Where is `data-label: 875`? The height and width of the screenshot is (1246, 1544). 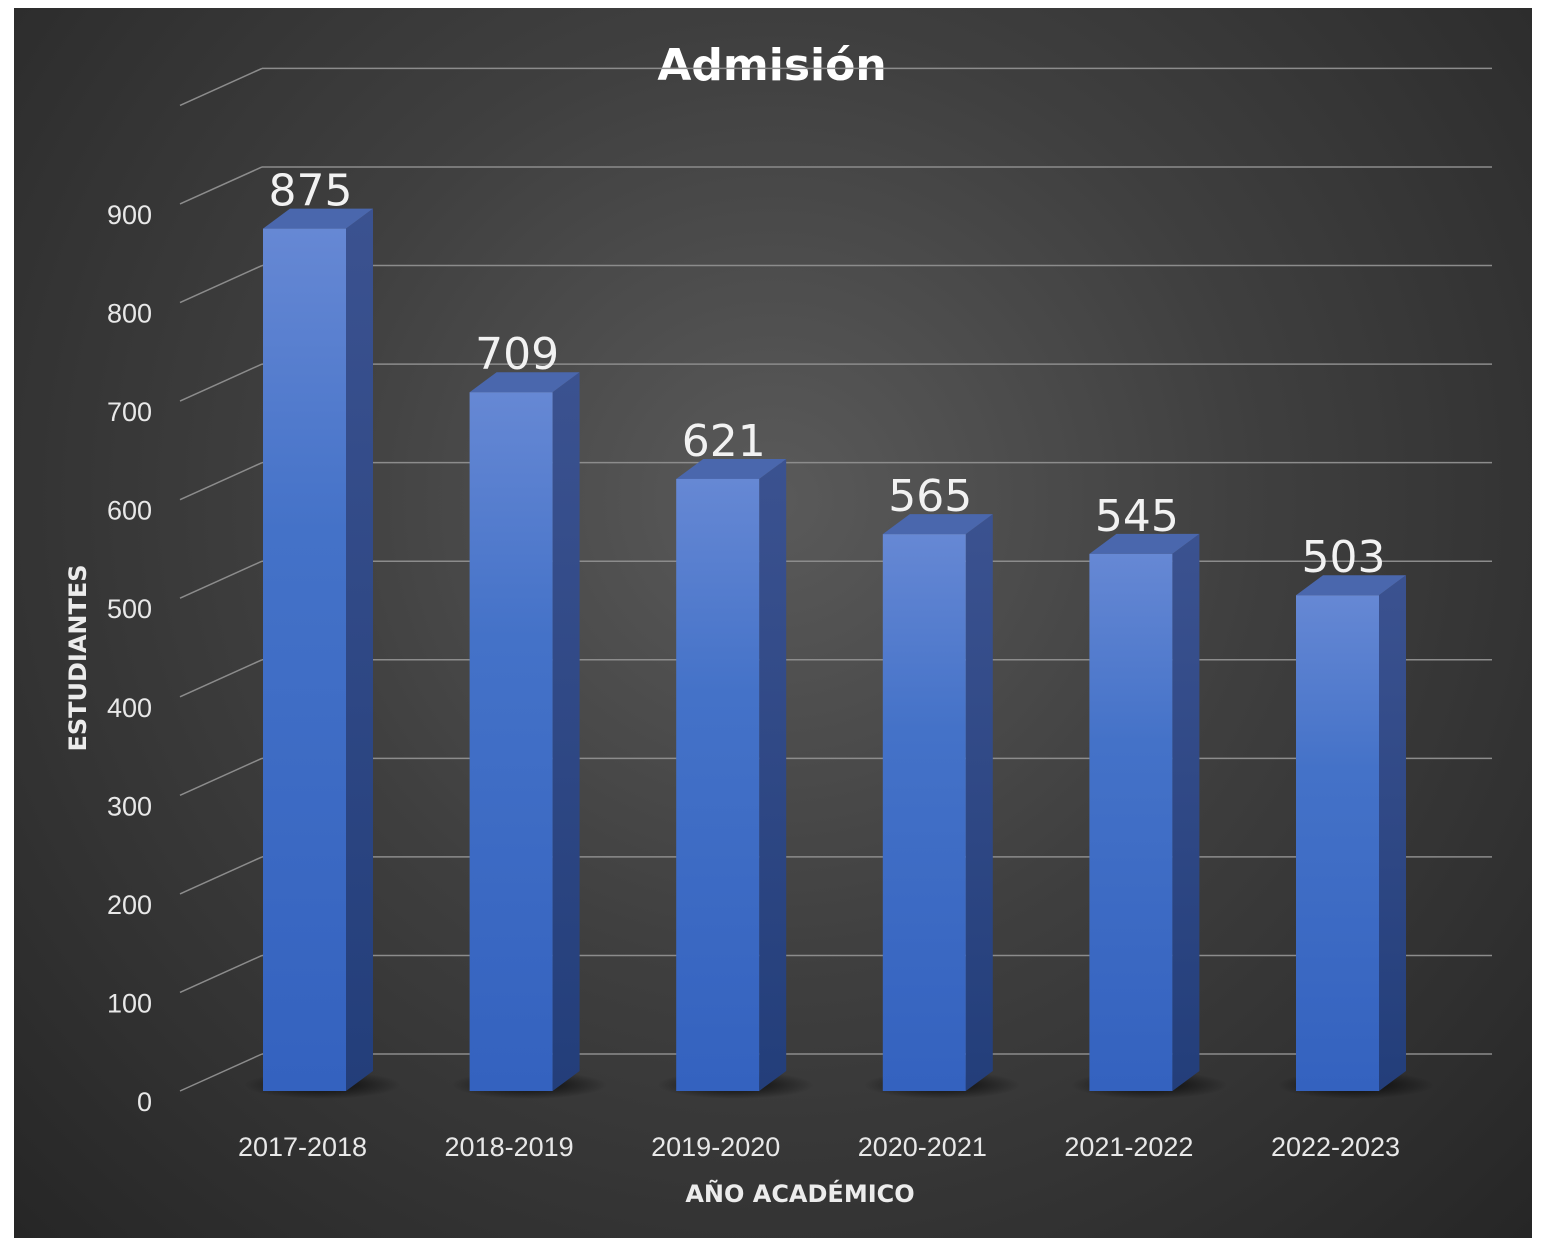
data-label: 875 is located at coordinates (311, 191).